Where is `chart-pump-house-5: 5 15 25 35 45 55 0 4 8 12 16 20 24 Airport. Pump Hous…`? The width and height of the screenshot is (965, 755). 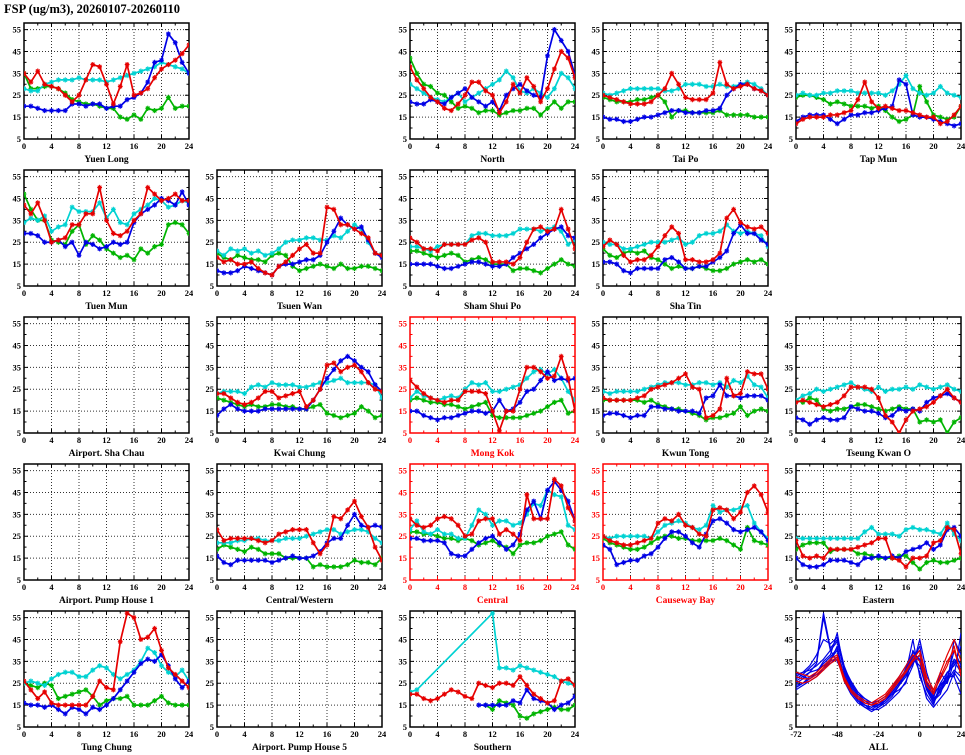
chart-pump-house-5: 5 15 25 35 45 55 0 4 8 12 16 20 24 Airport. Pump Hous… is located at coordinates (296, 681).